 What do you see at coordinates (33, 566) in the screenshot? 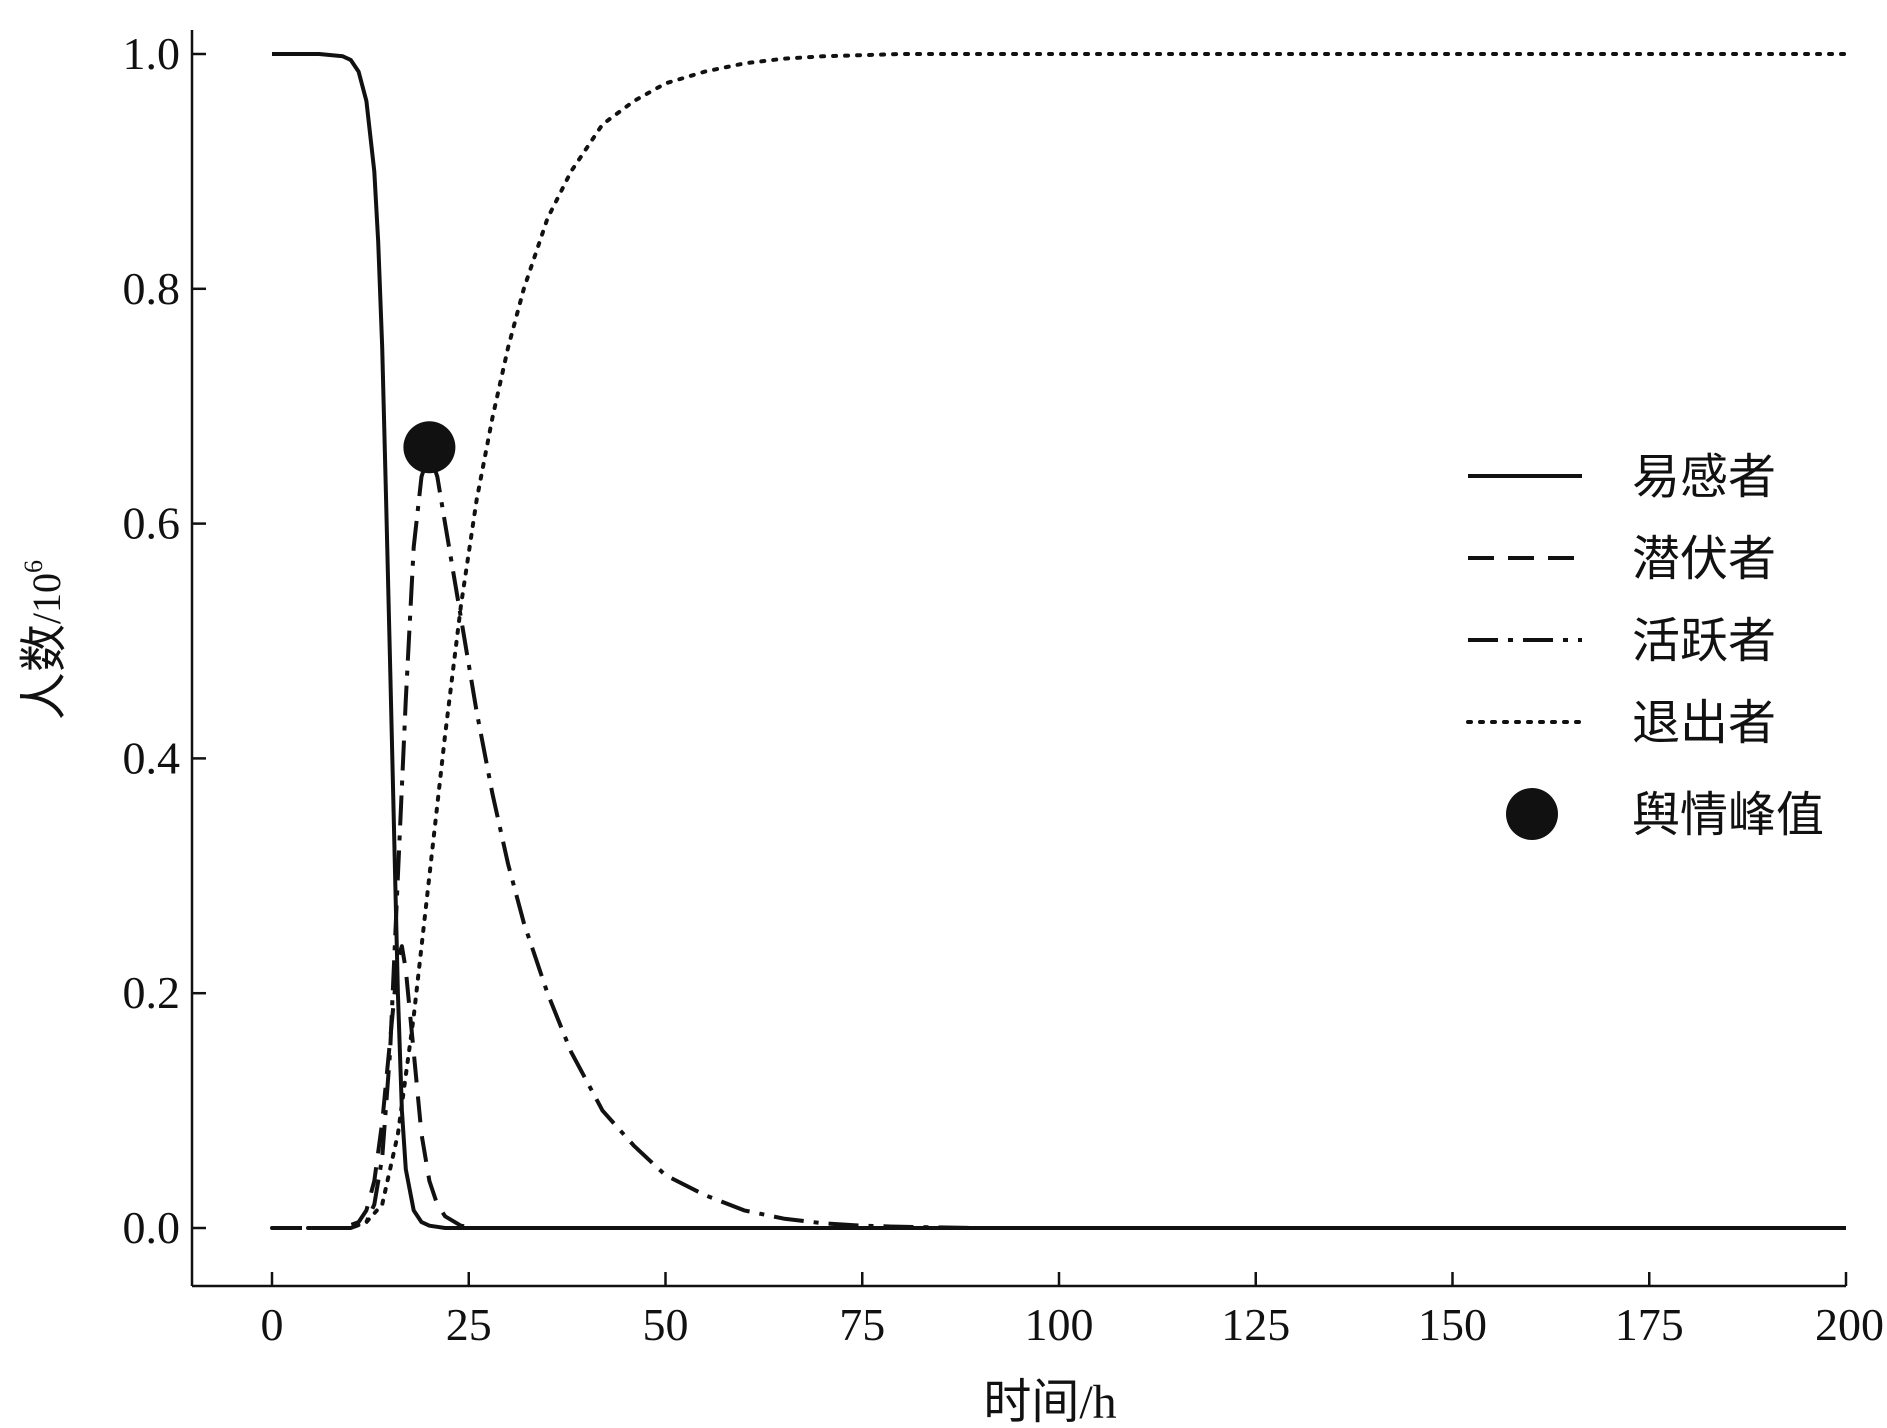
I see `y-axis-title-exponent: 6` at bounding box center [33, 566].